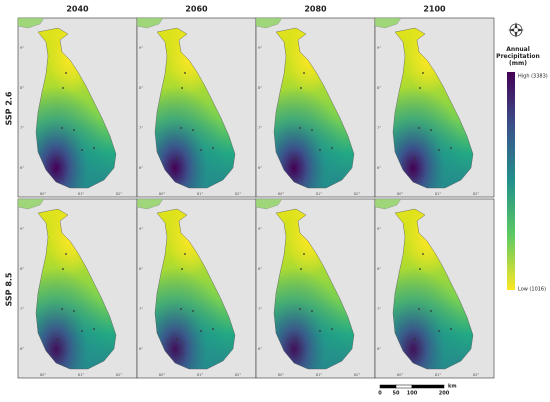  I want to click on row-label: SSP 8.5, so click(9, 289).